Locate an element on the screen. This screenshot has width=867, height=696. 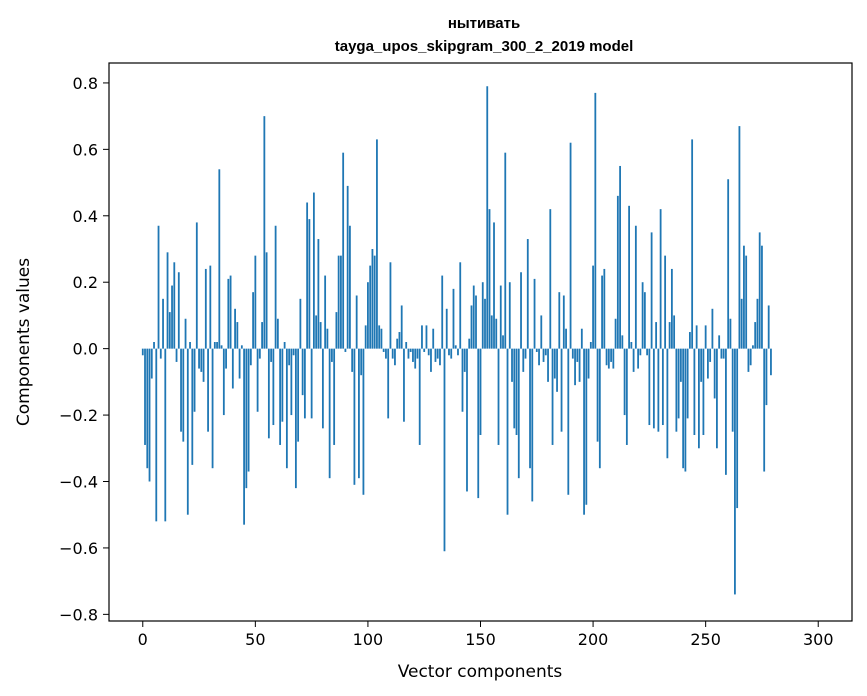
y-tick-label: 0.8 is located at coordinates (85, 83).